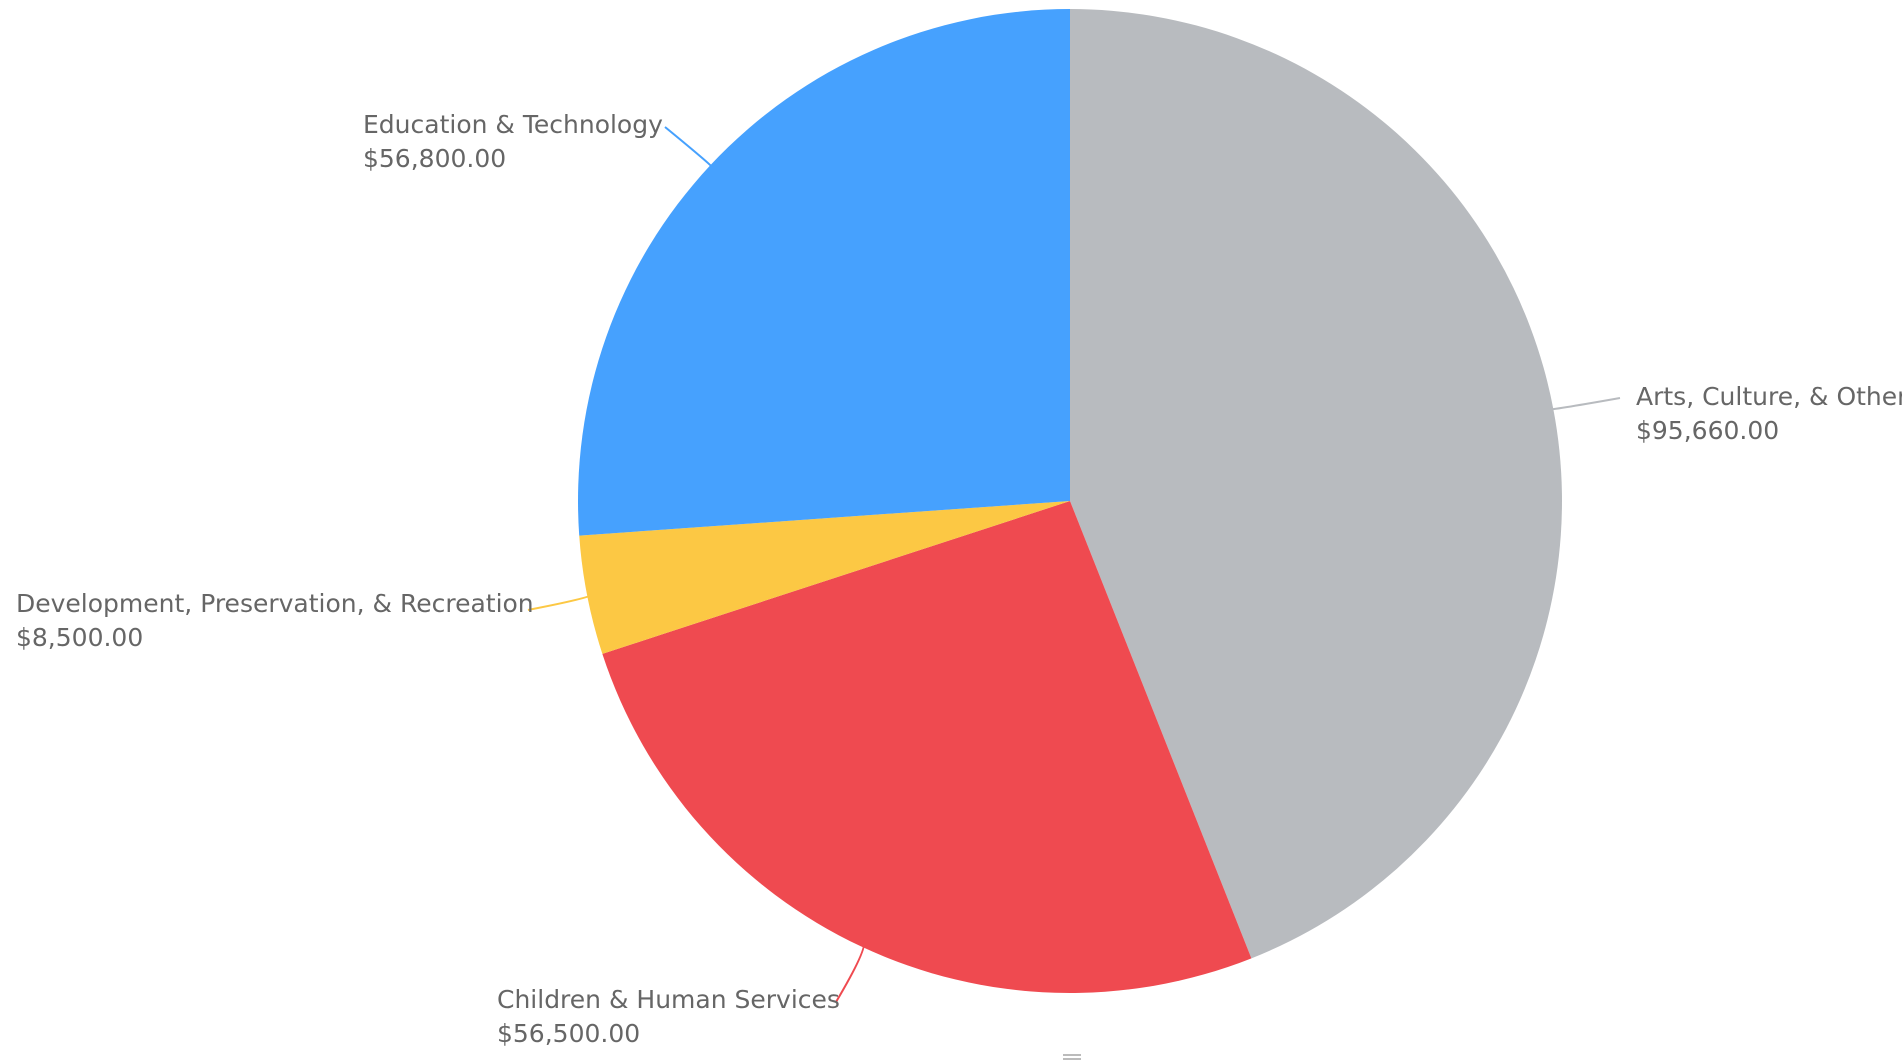 The width and height of the screenshot is (1902, 1062). Describe the element at coordinates (513, 124) in the screenshot. I see `slice-label-3: Education & Technology` at that location.